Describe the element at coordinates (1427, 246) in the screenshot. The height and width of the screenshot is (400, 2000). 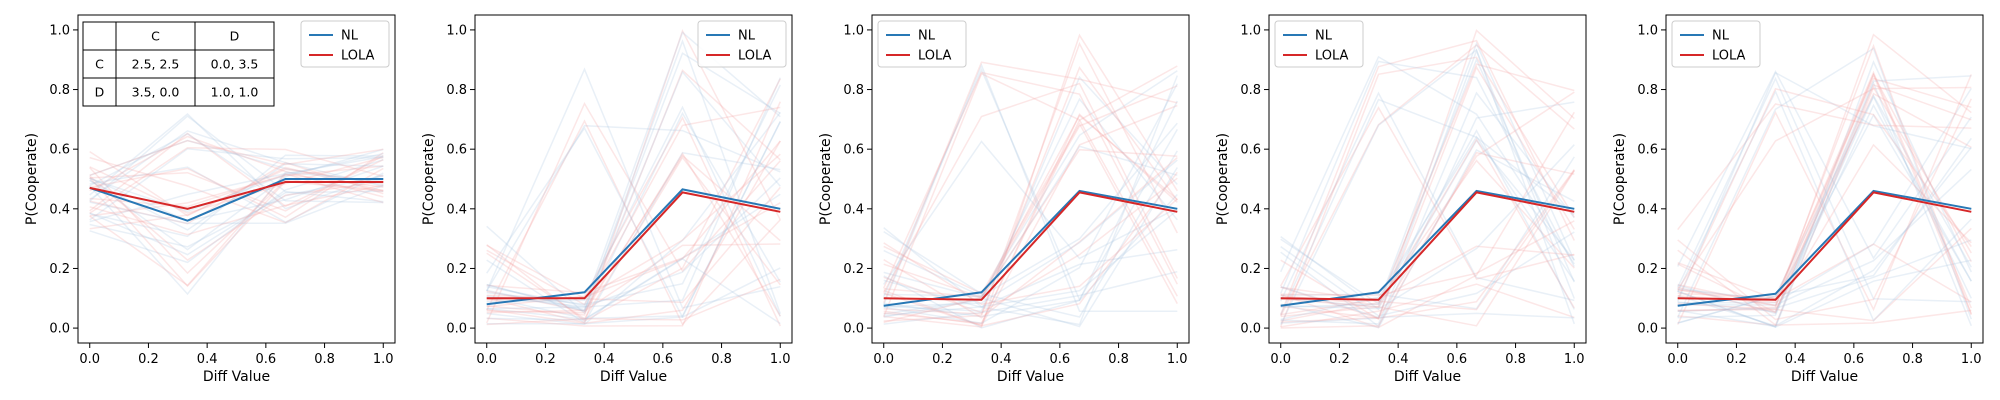
I see `series-line-lola` at that location.